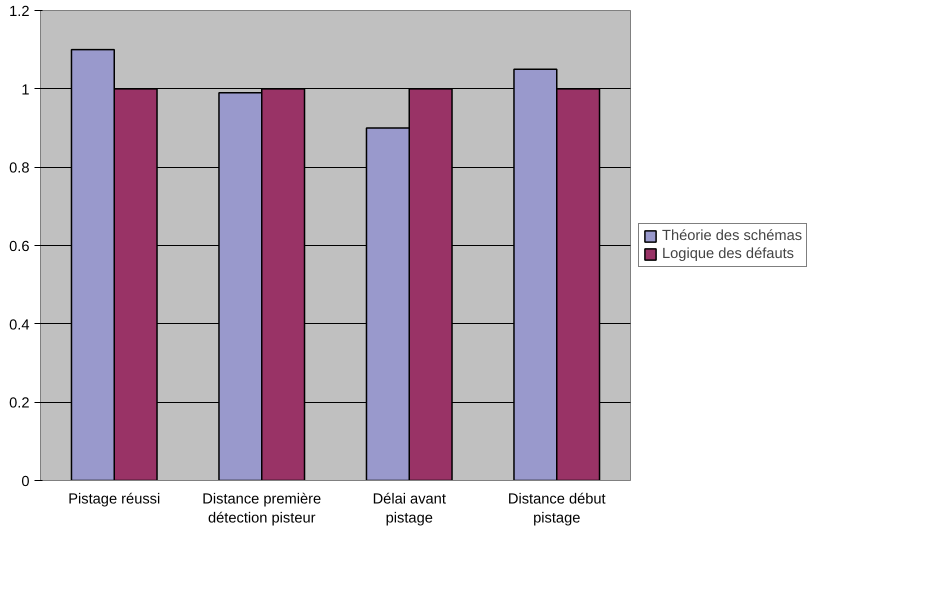 The image size is (939, 592). Describe the element at coordinates (262, 509) in the screenshot. I see `x-tick-label: Distance première détection pisteur` at that location.